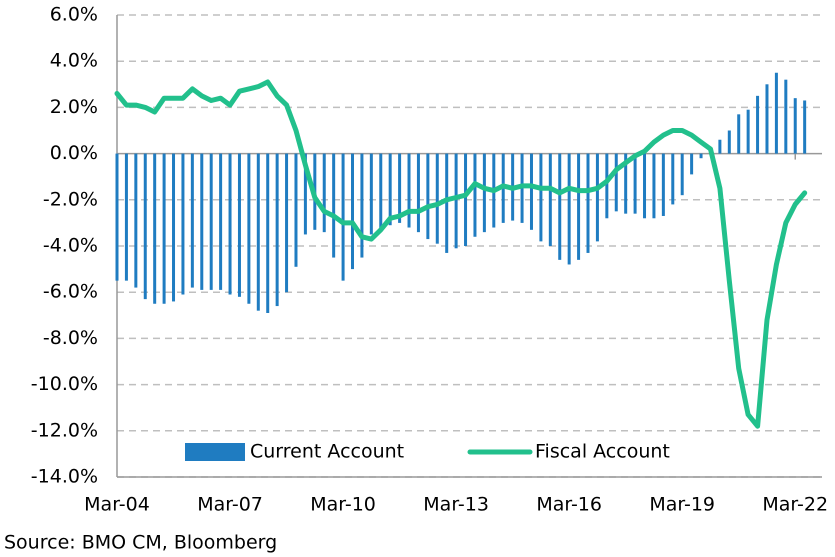 This screenshot has height=557, width=835. Describe the element at coordinates (70, 292) in the screenshot. I see `y-tick-label: -6.0%` at that location.